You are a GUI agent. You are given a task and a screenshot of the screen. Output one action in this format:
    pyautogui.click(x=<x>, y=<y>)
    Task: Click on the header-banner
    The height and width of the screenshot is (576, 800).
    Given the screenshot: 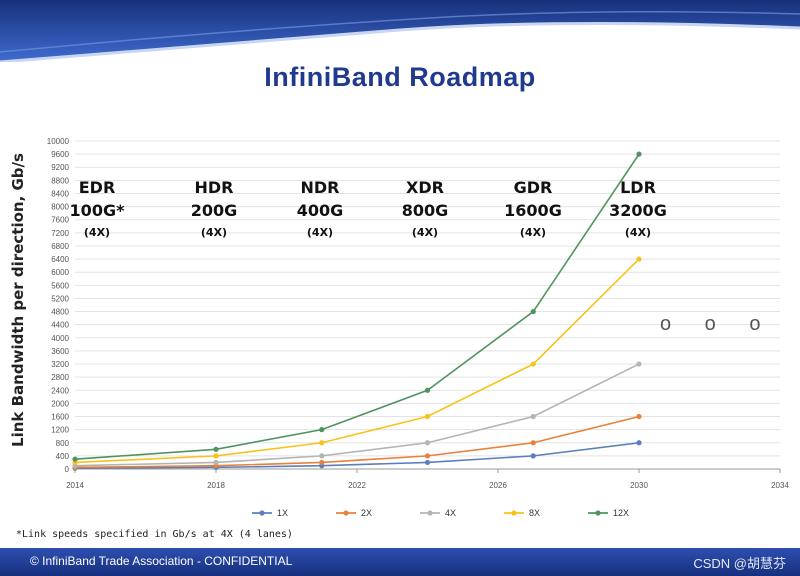 What is the action you would take?
    pyautogui.click(x=400, y=31)
    